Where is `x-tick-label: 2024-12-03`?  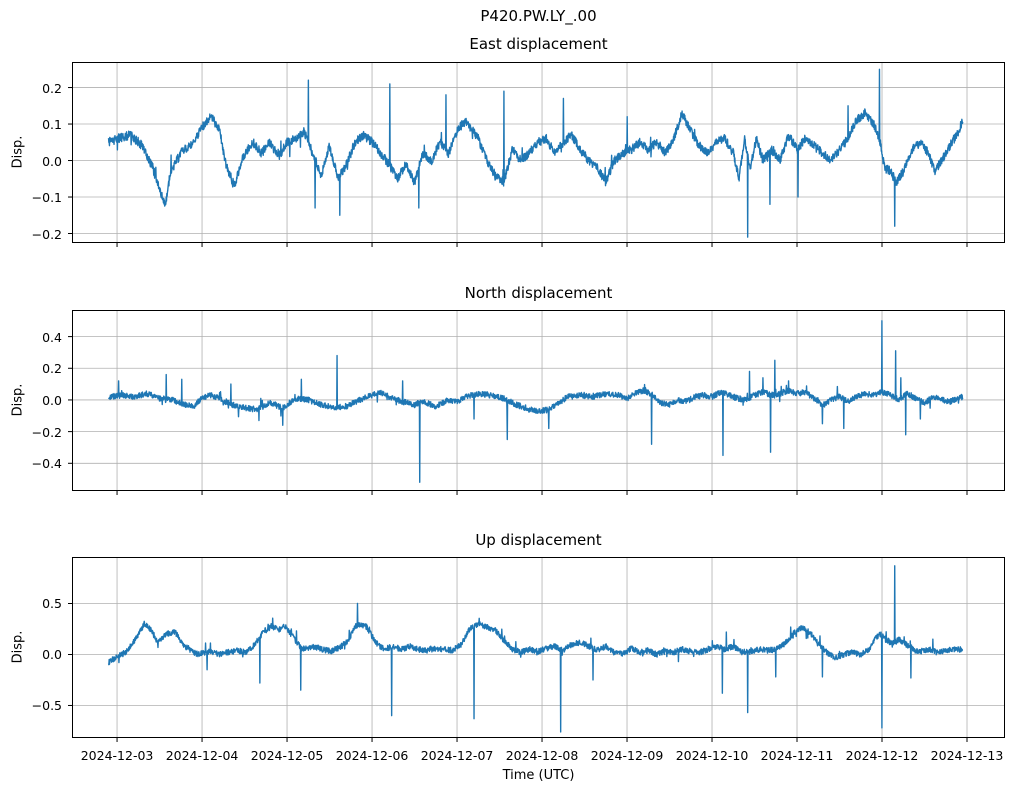
x-tick-label: 2024-12-03 is located at coordinates (117, 755).